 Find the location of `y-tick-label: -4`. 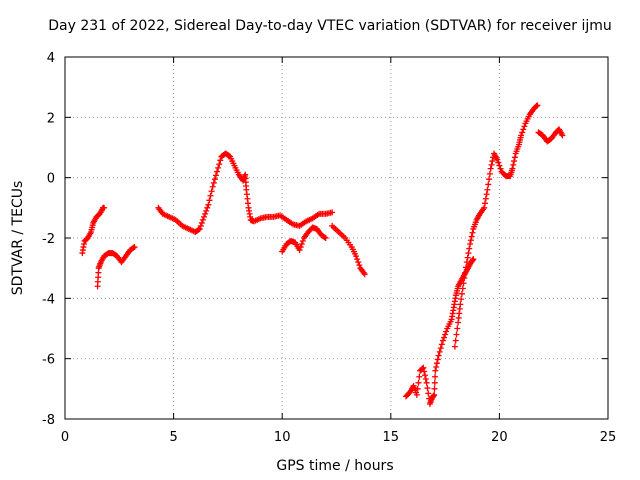

y-tick-label: -4 is located at coordinates (48, 299).